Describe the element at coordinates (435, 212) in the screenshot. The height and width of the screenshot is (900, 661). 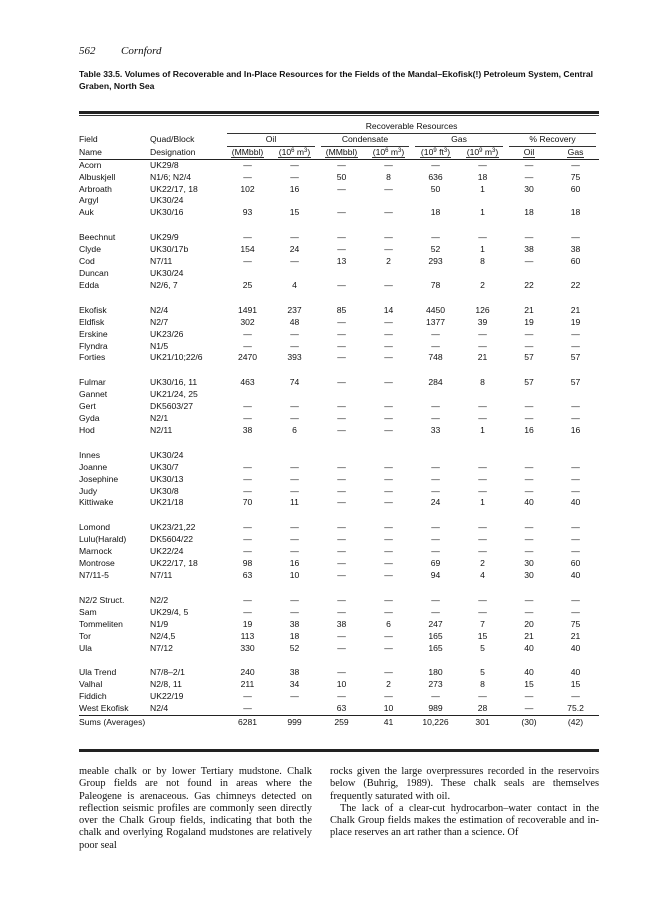
I see `value-cell: 18` at that location.